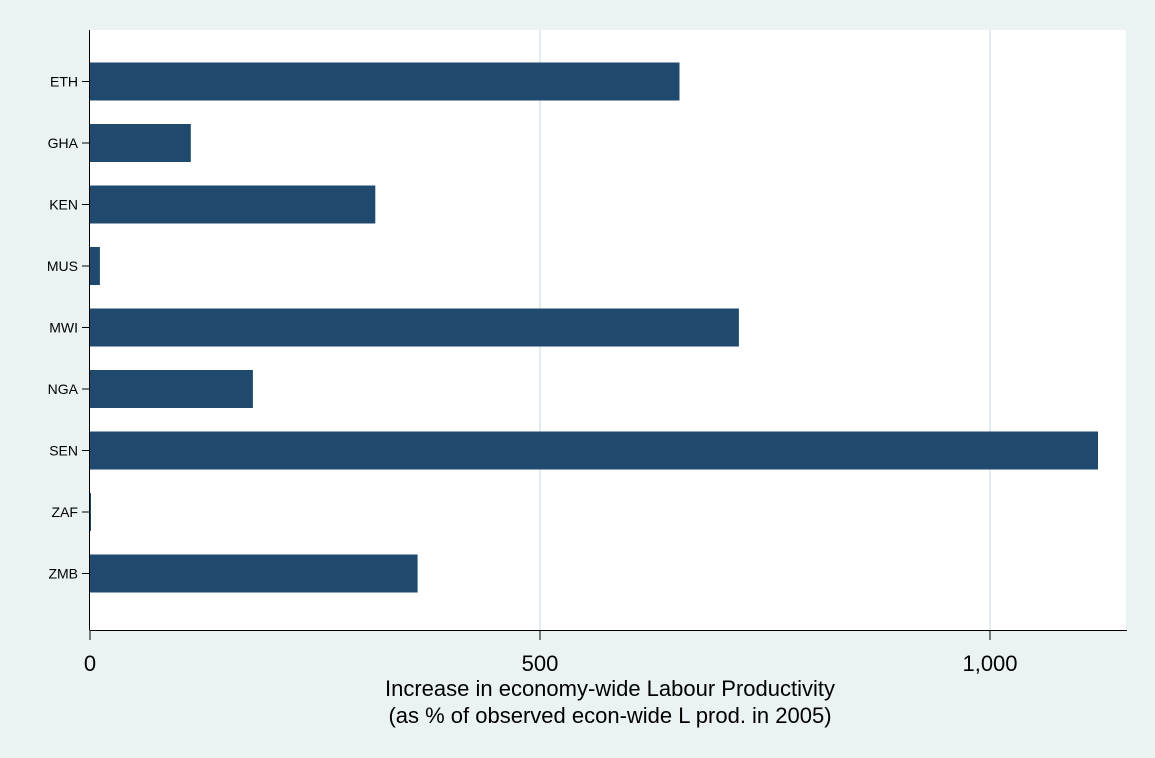  What do you see at coordinates (63, 451) in the screenshot?
I see `category-label-sen: SEN` at bounding box center [63, 451].